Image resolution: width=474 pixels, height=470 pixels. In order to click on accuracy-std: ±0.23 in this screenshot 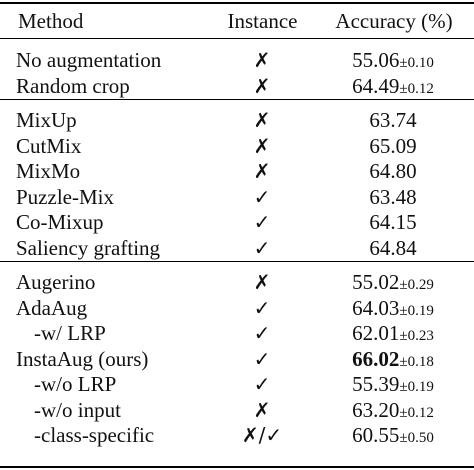, I will do `click(416, 336)`.